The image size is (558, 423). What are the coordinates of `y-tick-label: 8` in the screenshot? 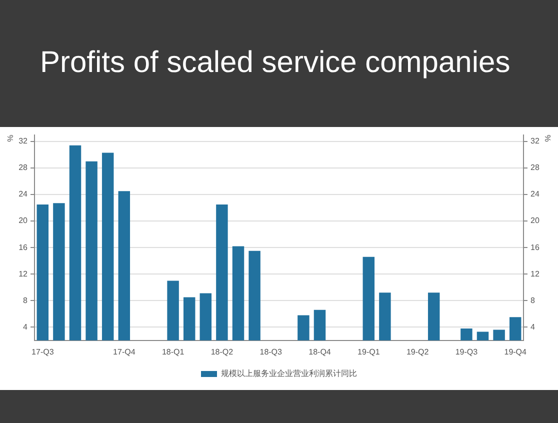 It's located at (25, 300).